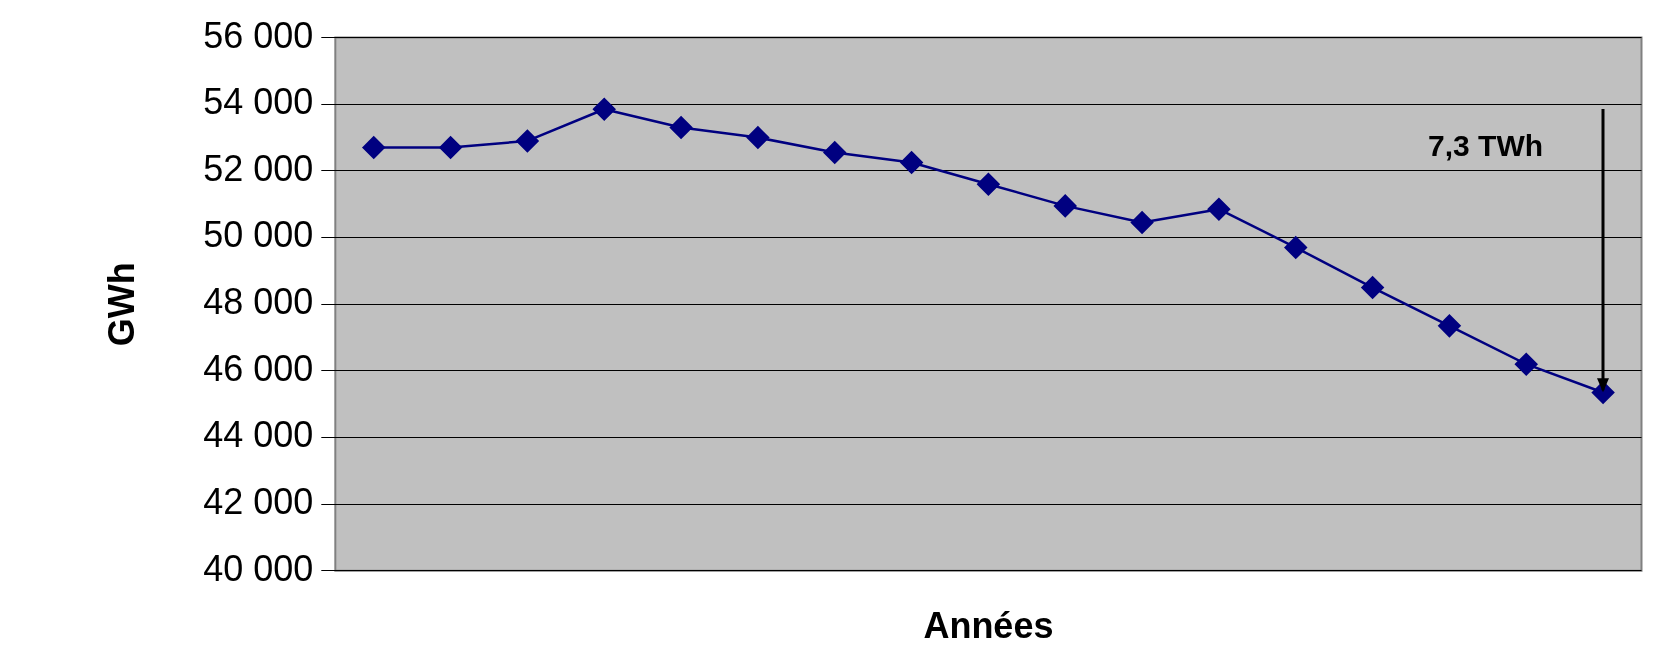  What do you see at coordinates (258, 35) in the screenshot?
I see `y-tick-label: 56 000` at bounding box center [258, 35].